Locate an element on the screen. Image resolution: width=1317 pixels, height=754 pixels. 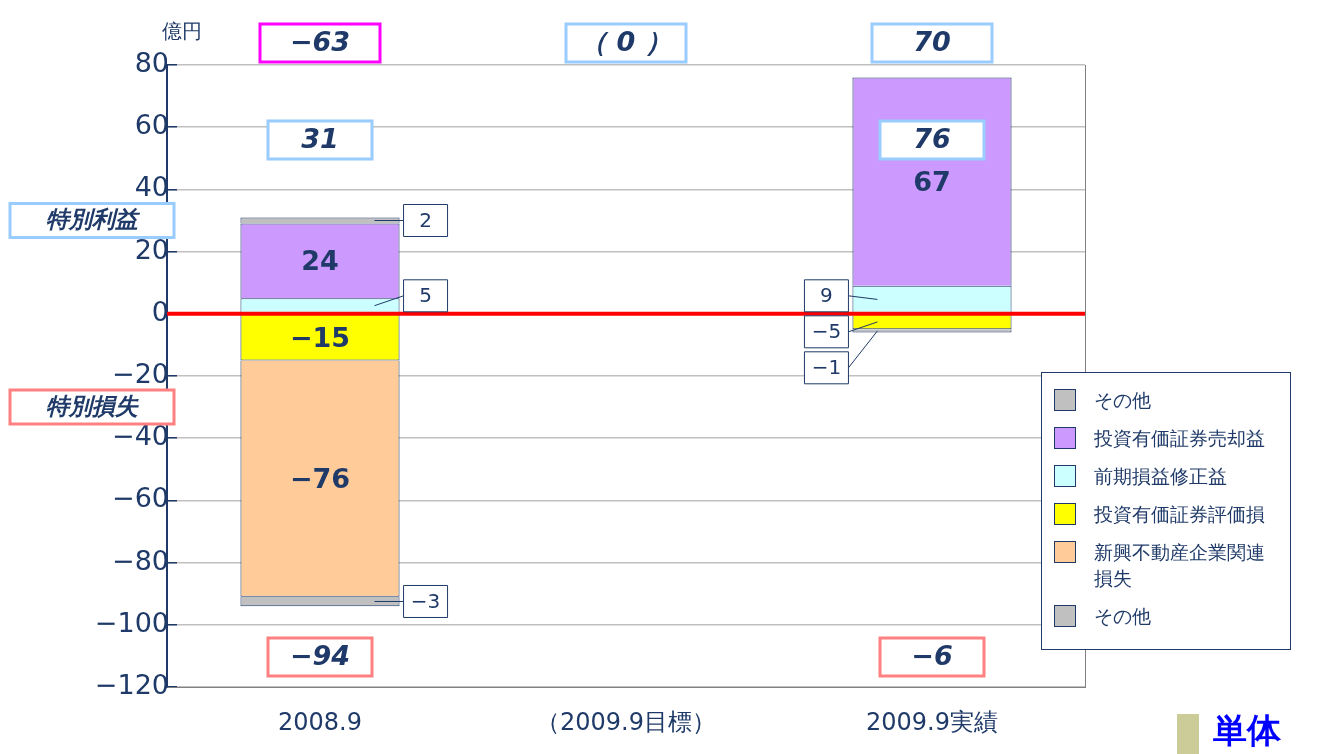
x-tick-label: 2009.9実績 is located at coordinates (932, 721).